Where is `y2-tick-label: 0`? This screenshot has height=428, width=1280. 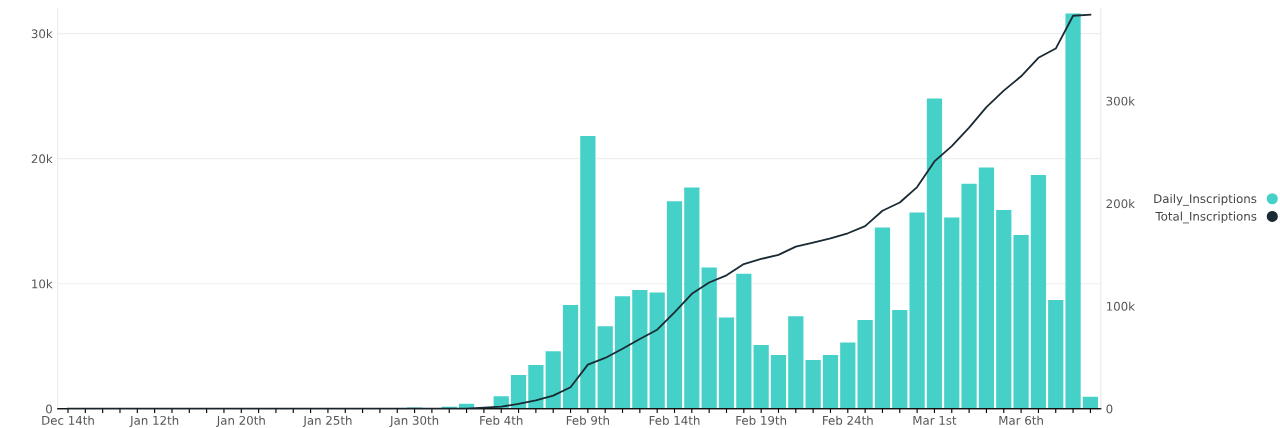 y2-tick-label: 0 is located at coordinates (1109, 409).